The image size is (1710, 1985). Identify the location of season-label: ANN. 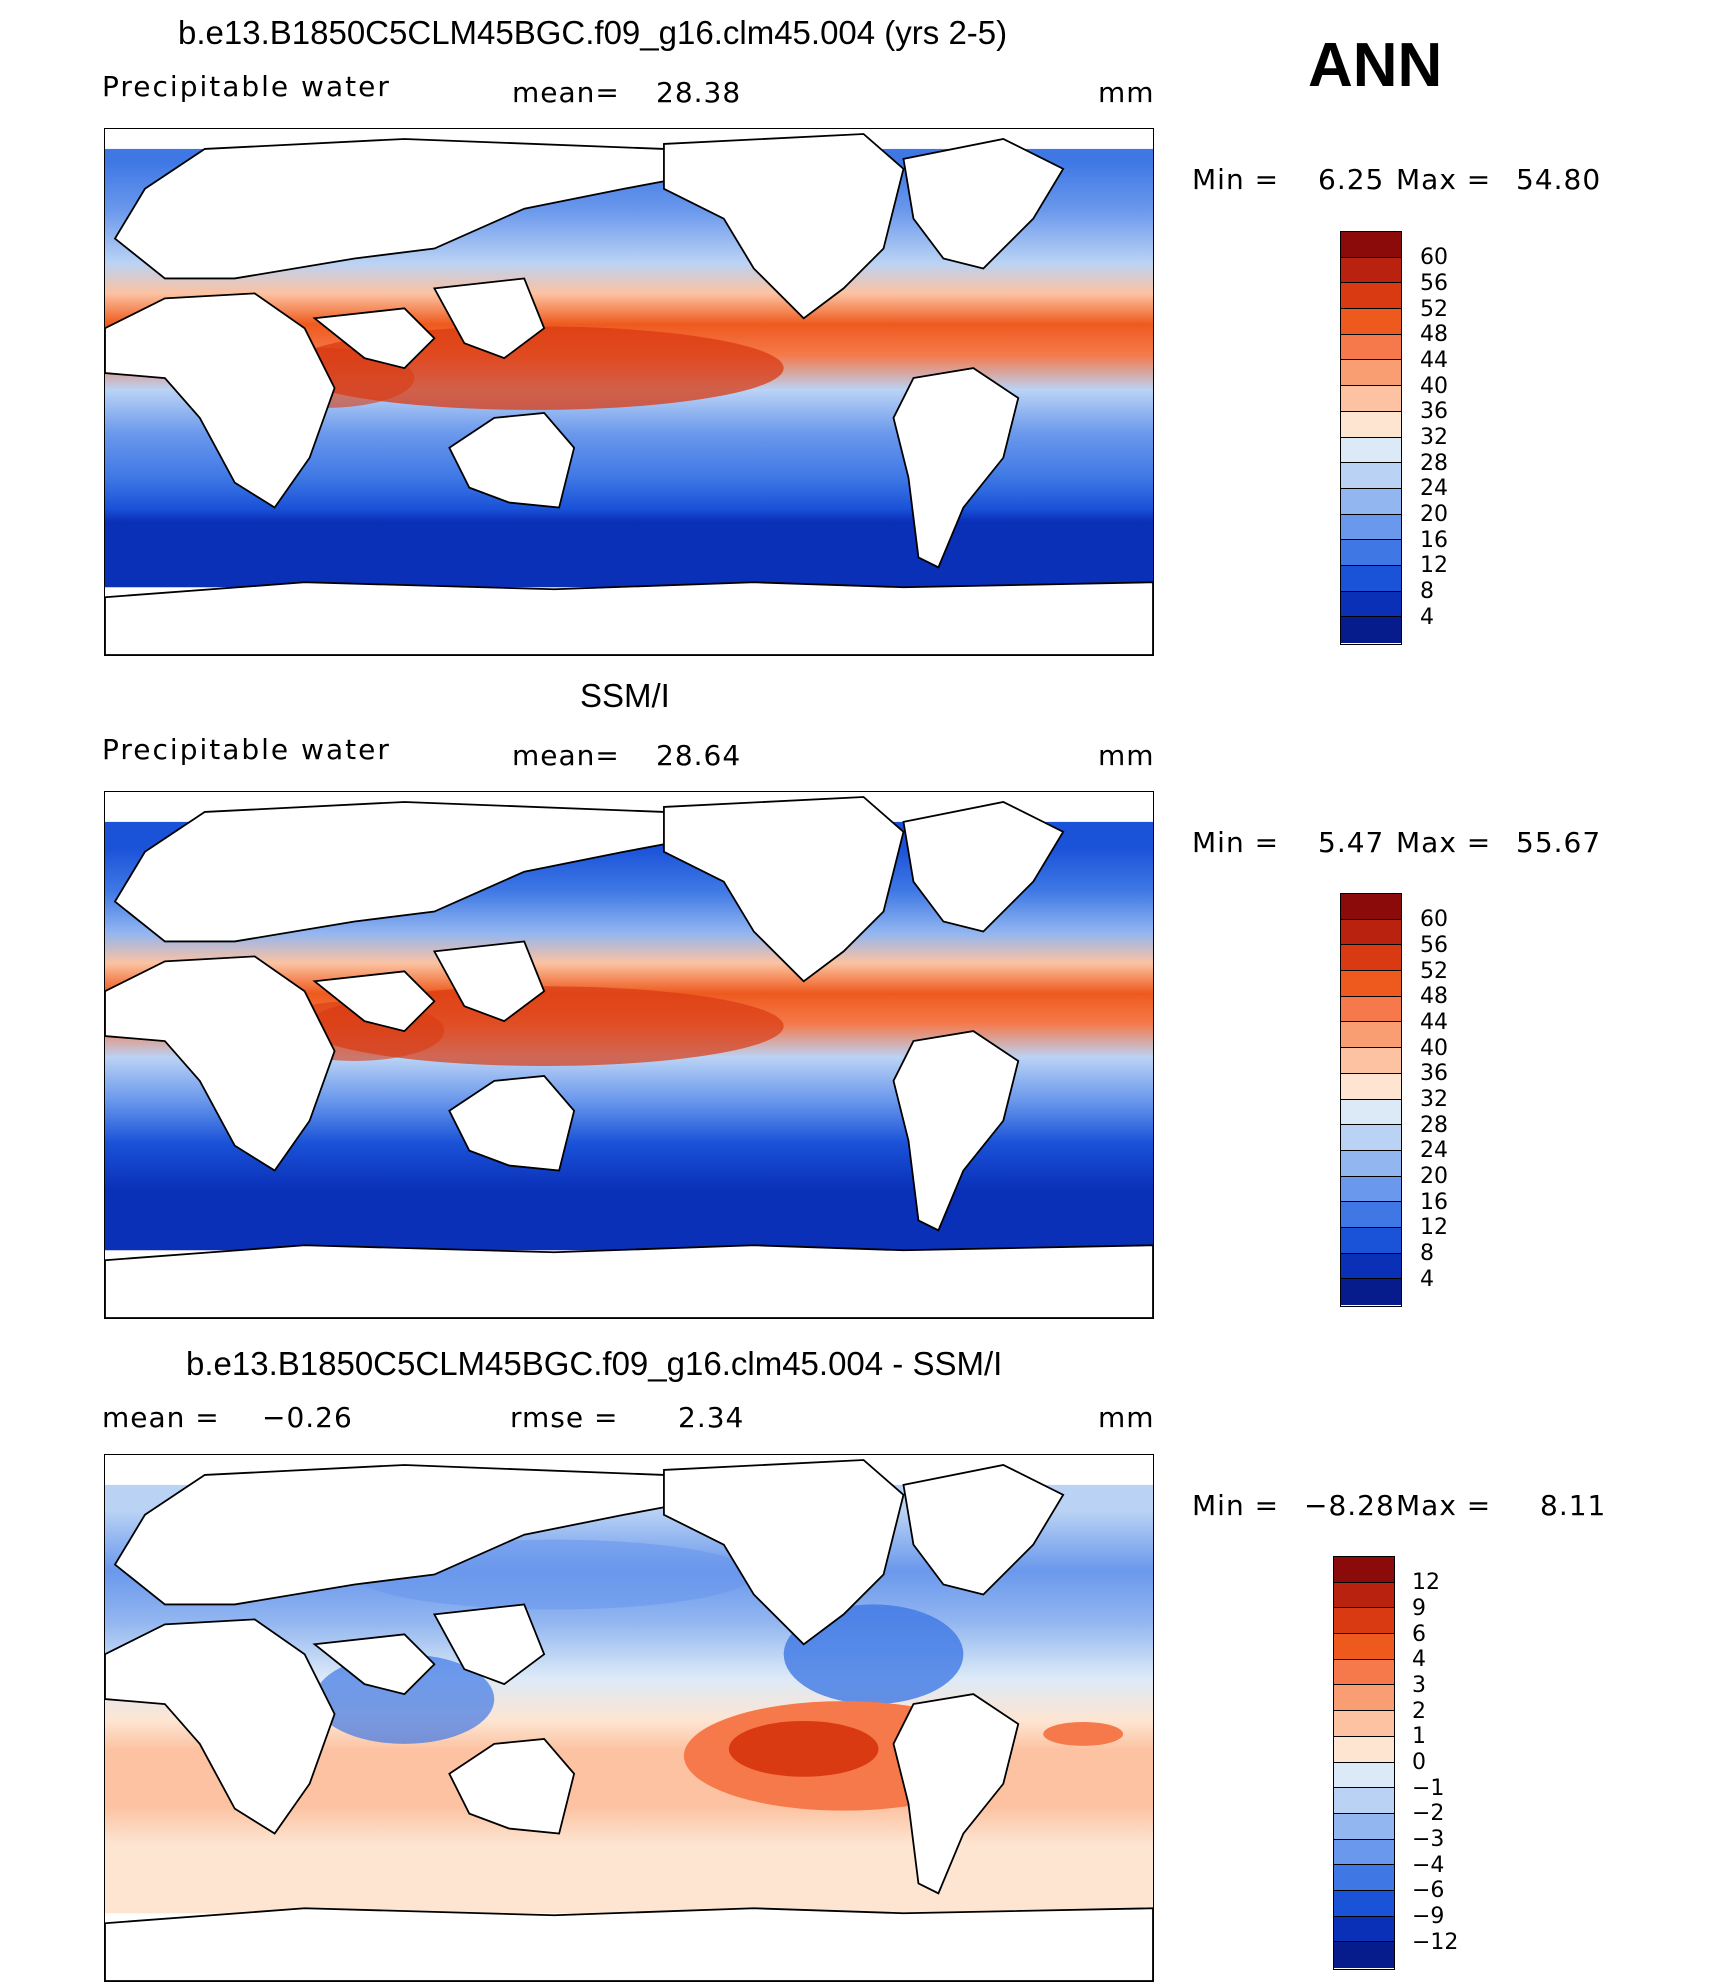
(1375, 65).